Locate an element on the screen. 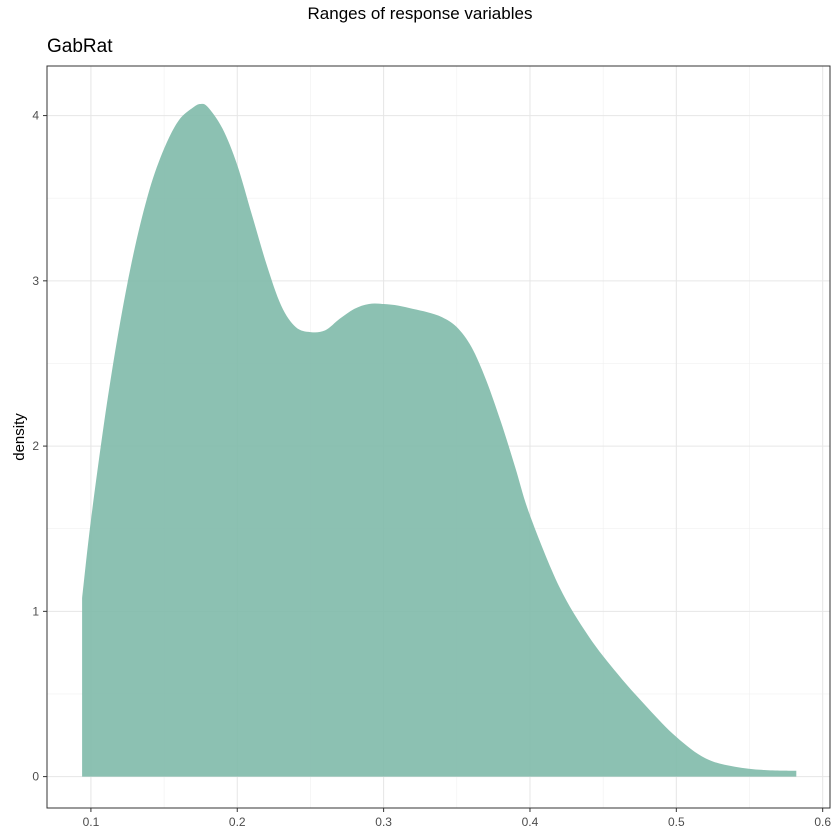  x-tick-label: 0.1 is located at coordinates (91, 822).